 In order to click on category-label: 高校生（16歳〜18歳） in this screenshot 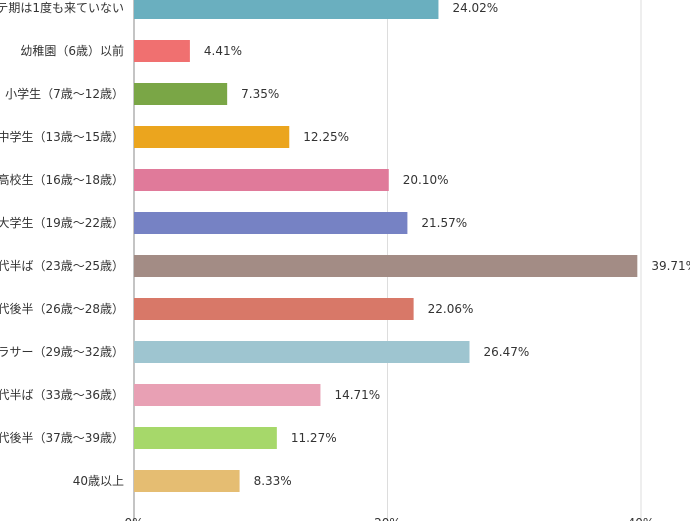, I will do `click(62, 179)`.